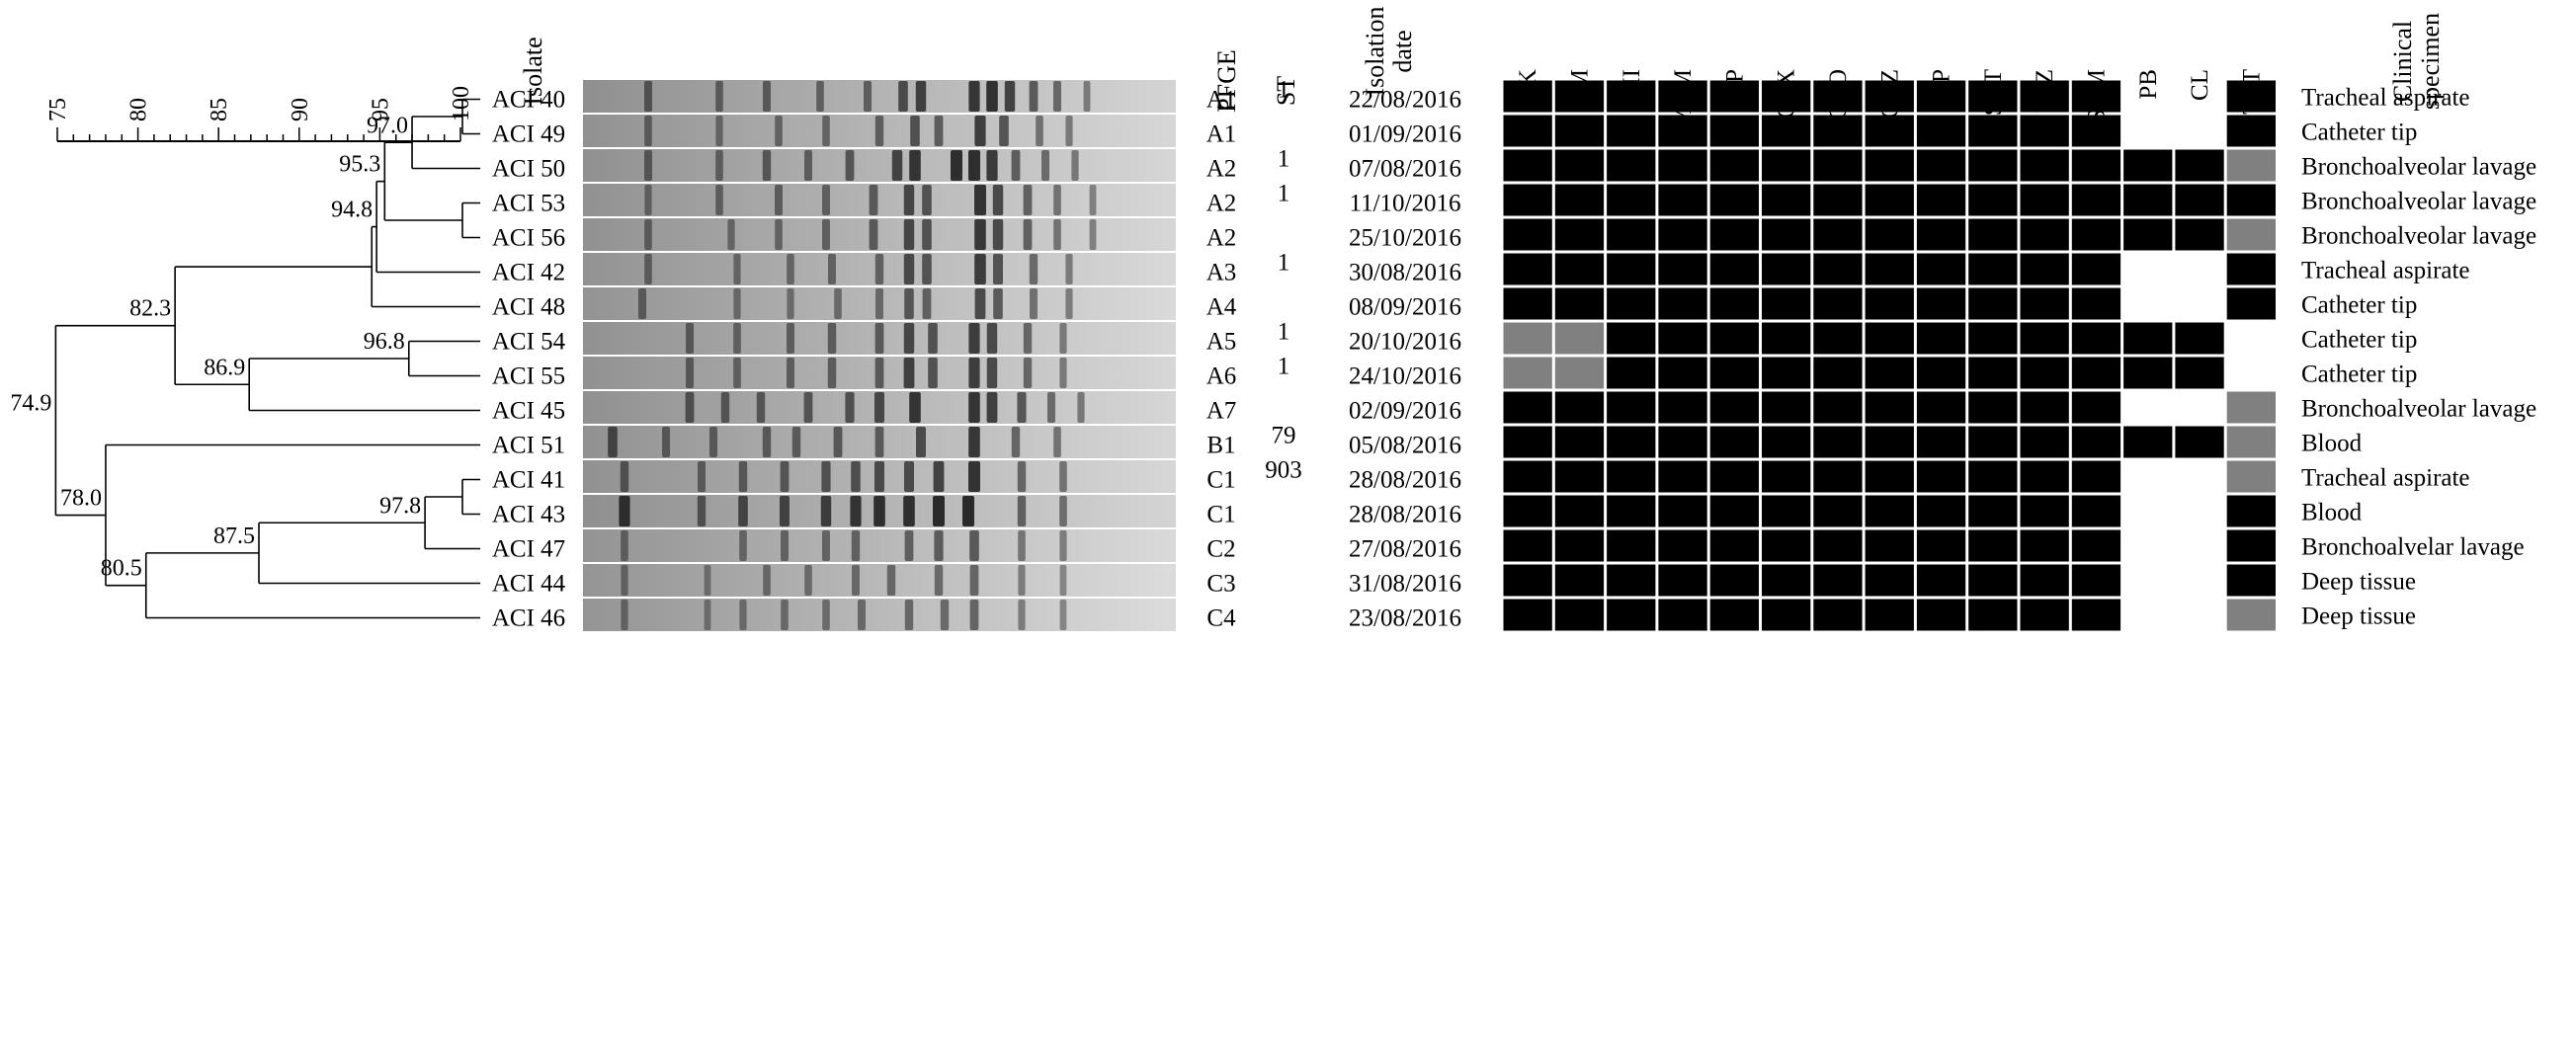 The width and height of the screenshot is (2576, 1047). Describe the element at coordinates (879, 165) in the screenshot. I see `gel-lane-shade` at that location.